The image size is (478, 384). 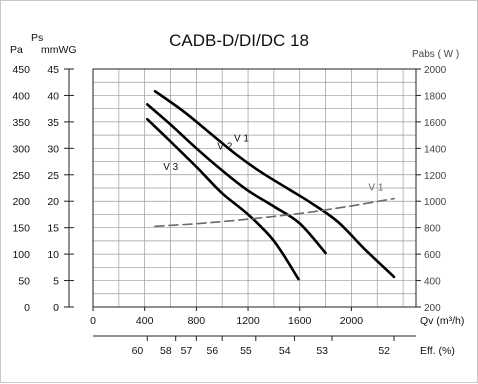 What do you see at coordinates (435, 96) in the screenshot?
I see `y-right-pabs-tick-label: 1800` at bounding box center [435, 96].